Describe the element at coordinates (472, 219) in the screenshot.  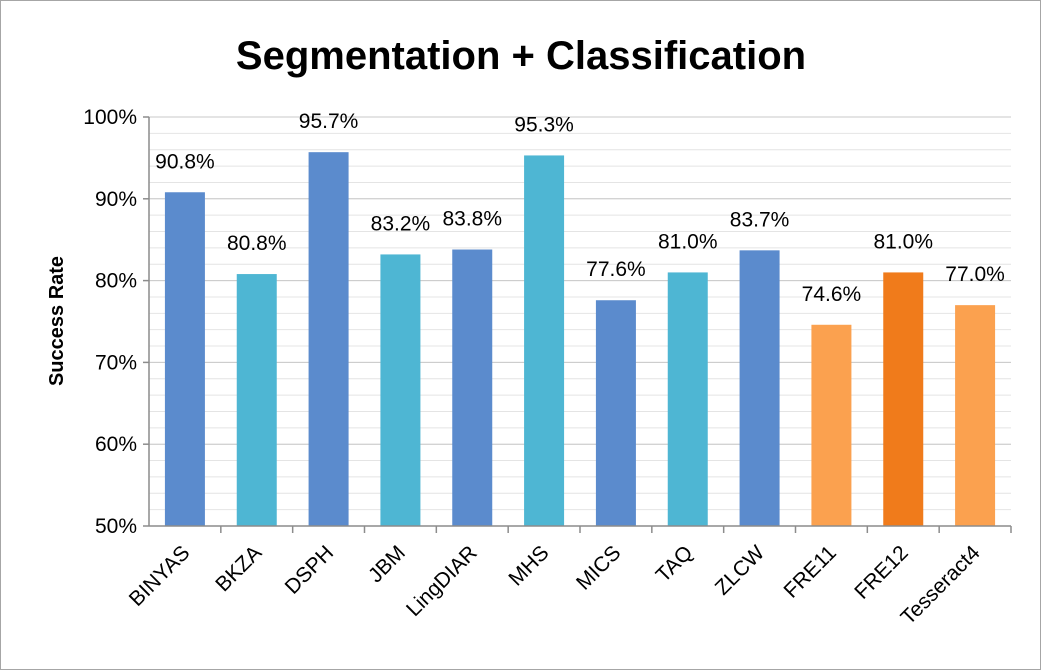
I see `data-label: 83.8%` at that location.